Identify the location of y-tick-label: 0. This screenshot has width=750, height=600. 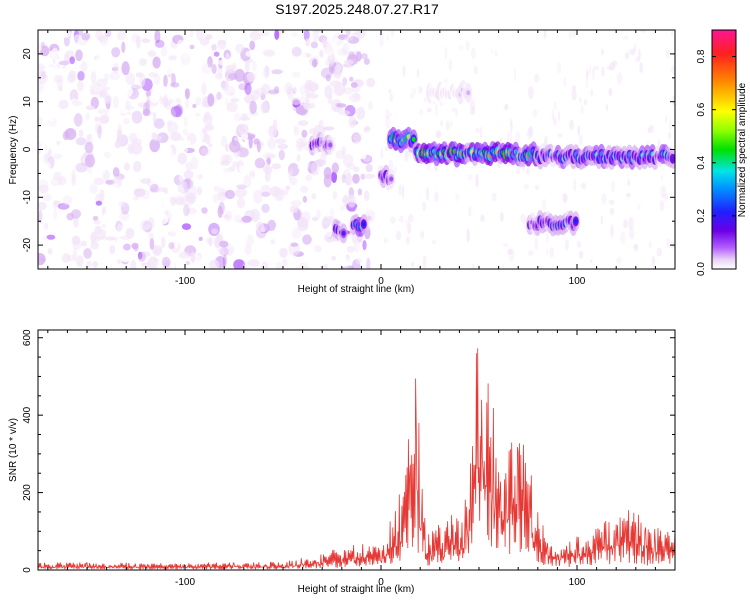
(27, 149).